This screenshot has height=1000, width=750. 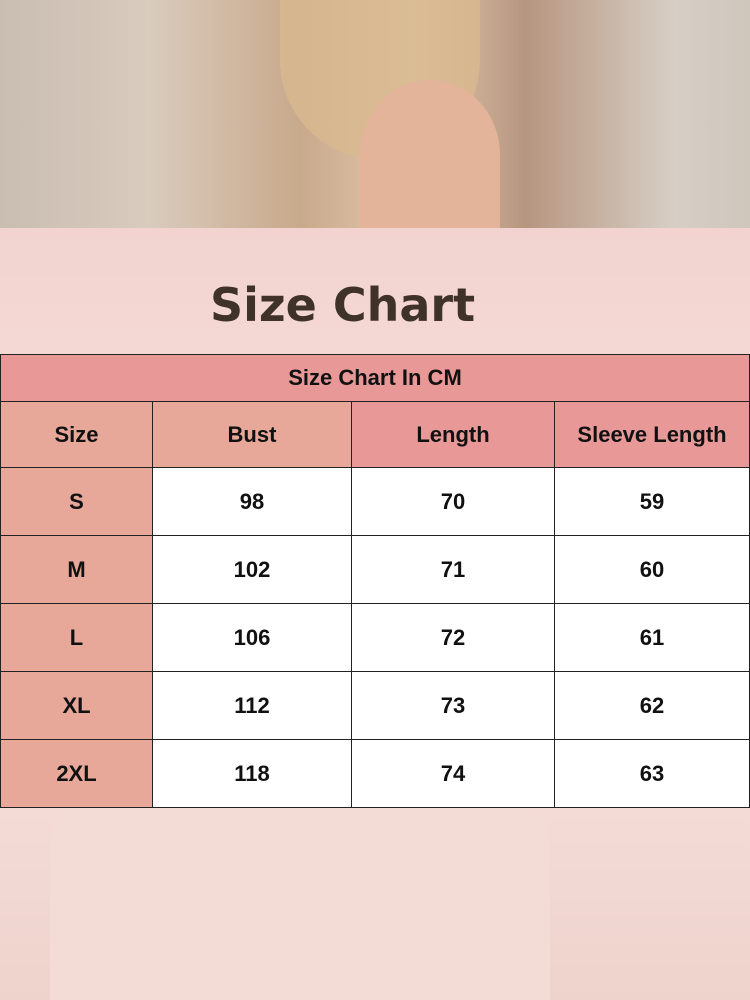 I want to click on cell-sleeve-length: 61, so click(x=652, y=637).